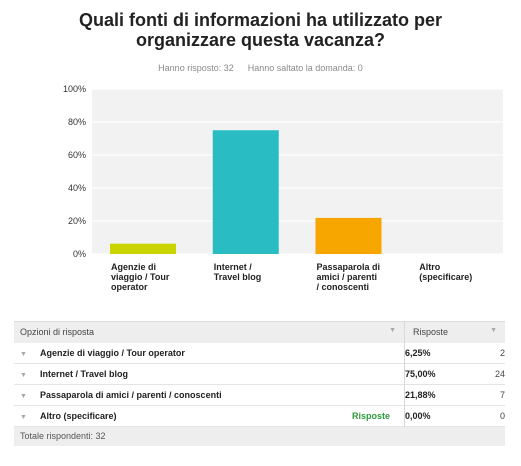 The width and height of the screenshot is (521, 466). I want to click on x-category-label-line: (specificare), so click(446, 277).